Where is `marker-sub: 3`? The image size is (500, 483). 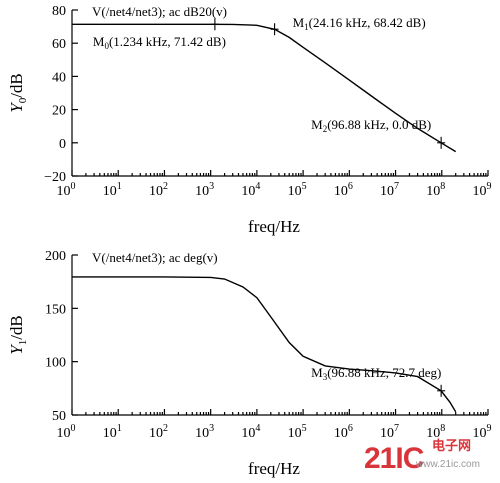
marker-sub: 3 is located at coordinates (325, 377).